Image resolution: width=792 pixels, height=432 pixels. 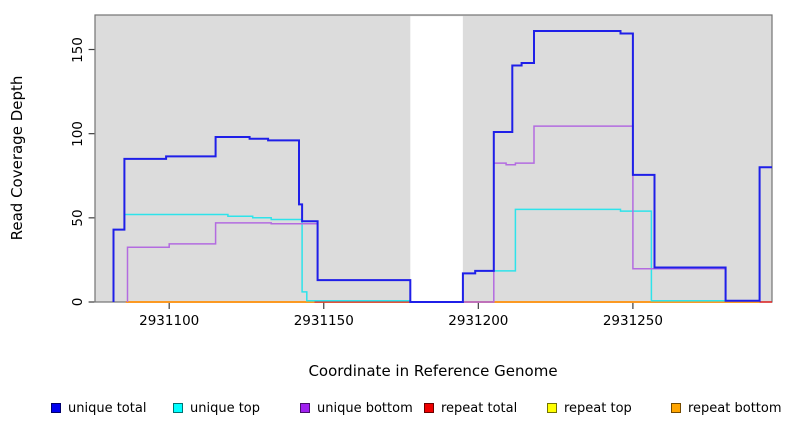 I want to click on y-axis-title: Read Coverage Depth, so click(x=17, y=158).